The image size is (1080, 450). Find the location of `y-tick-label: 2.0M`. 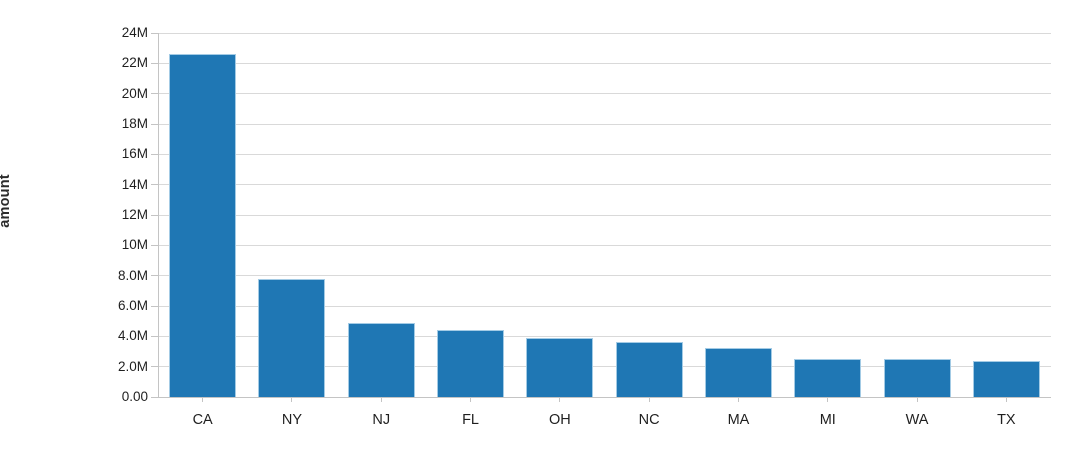

y-tick-label: 2.0M is located at coordinates (132, 366).